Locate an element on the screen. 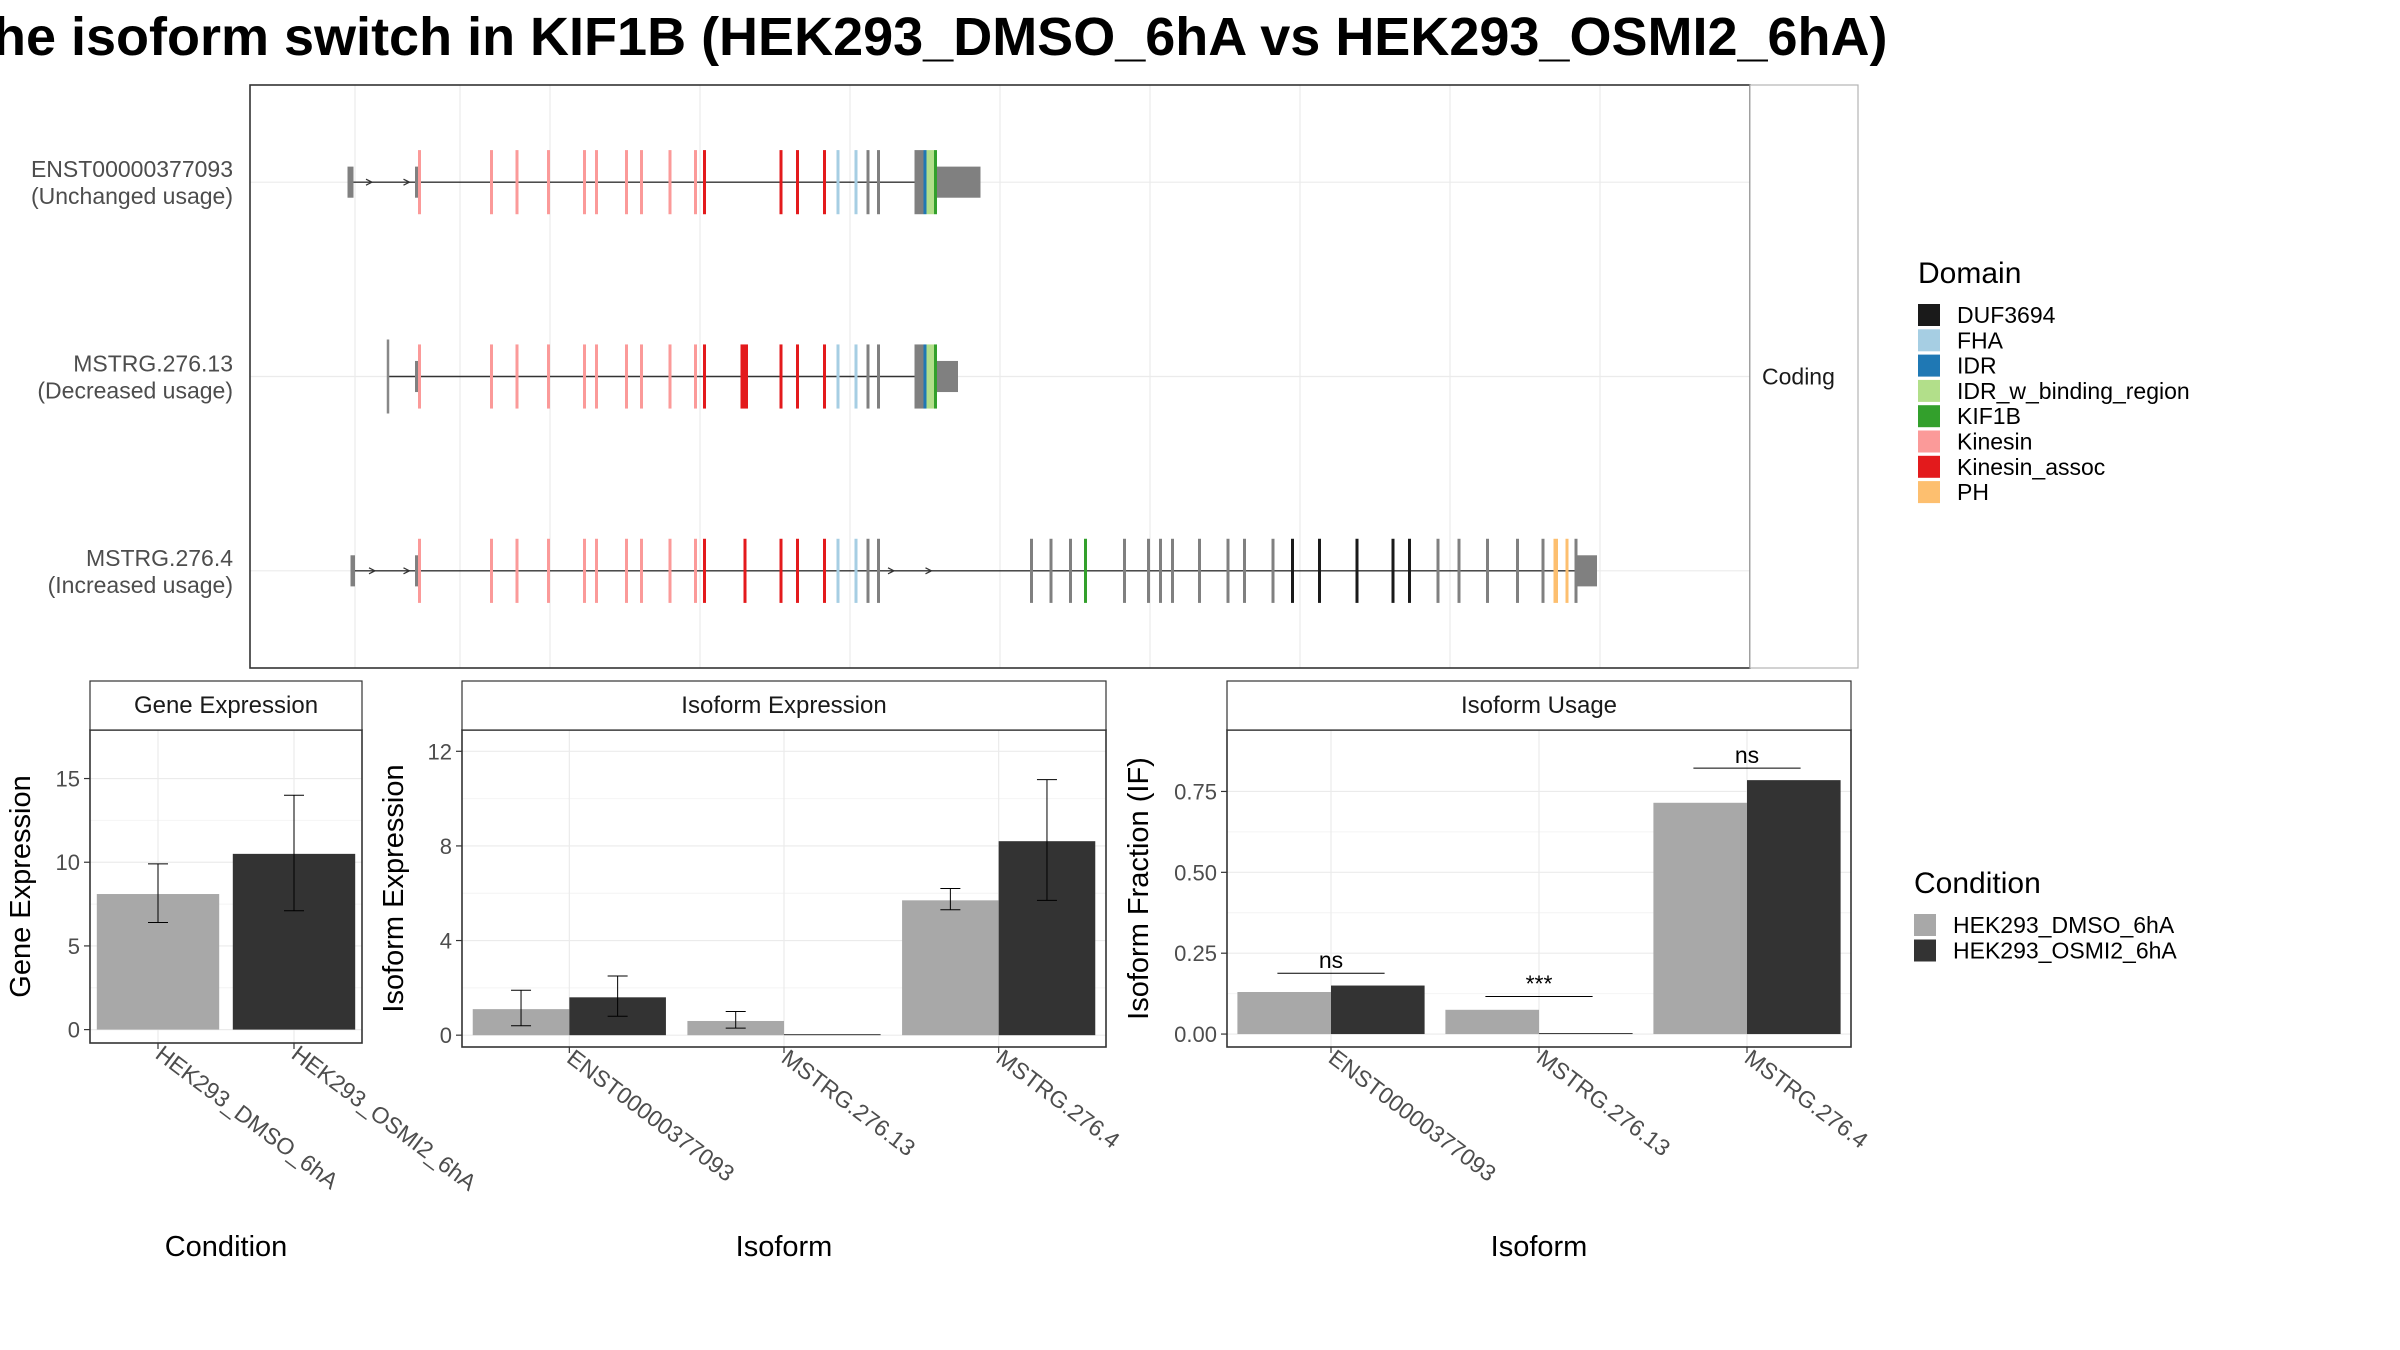  condition-legend-title: Condition is located at coordinates (1977, 883).